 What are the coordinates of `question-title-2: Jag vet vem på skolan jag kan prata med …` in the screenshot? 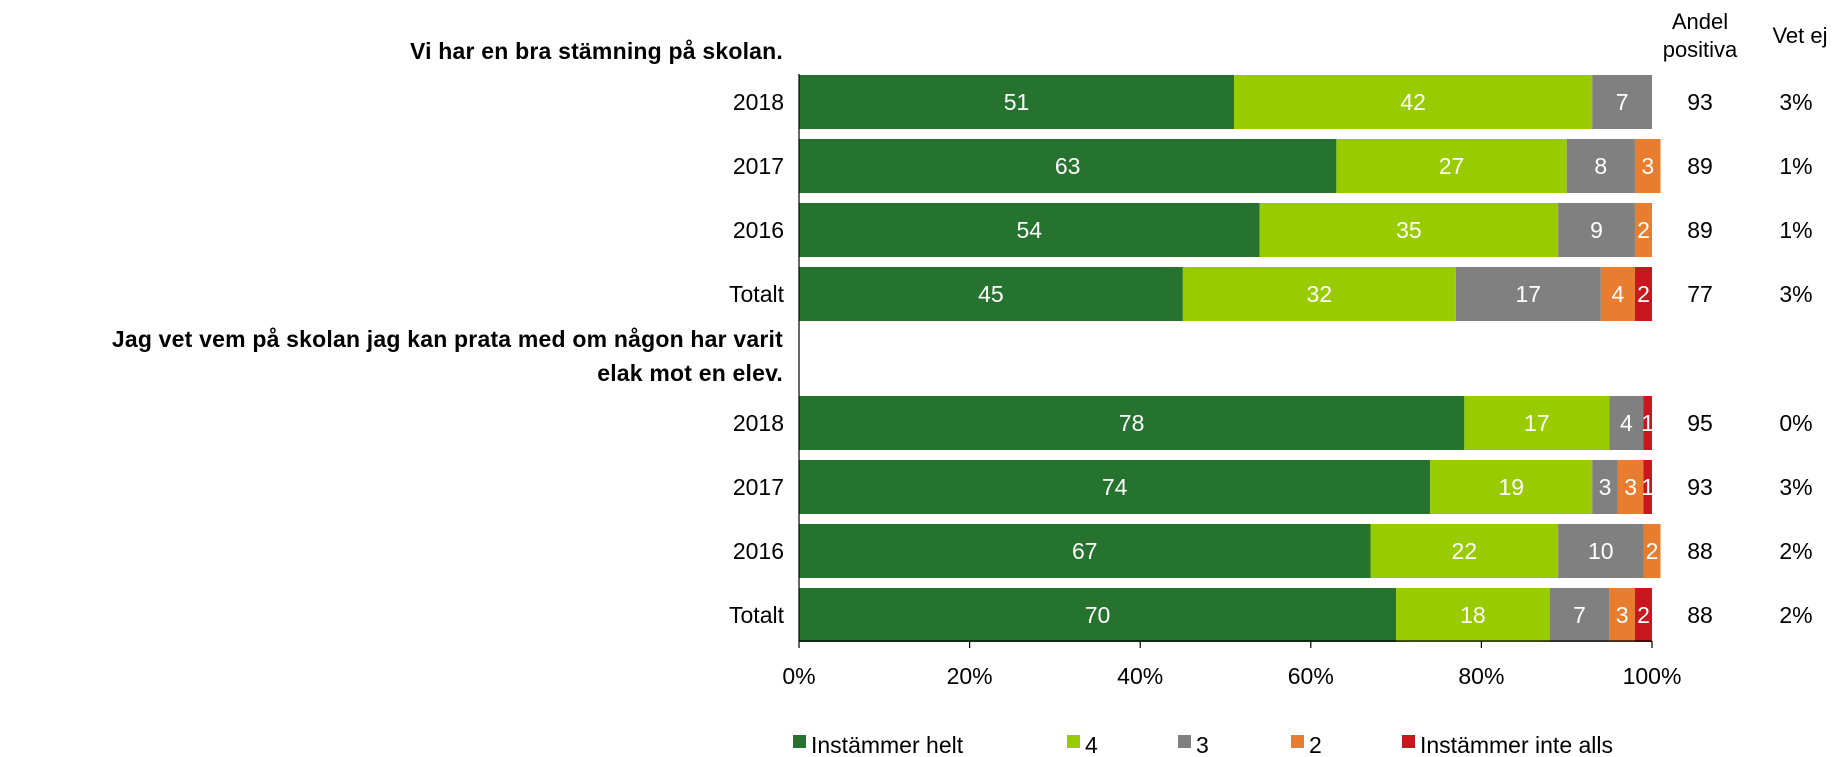 It's located at (447, 356).